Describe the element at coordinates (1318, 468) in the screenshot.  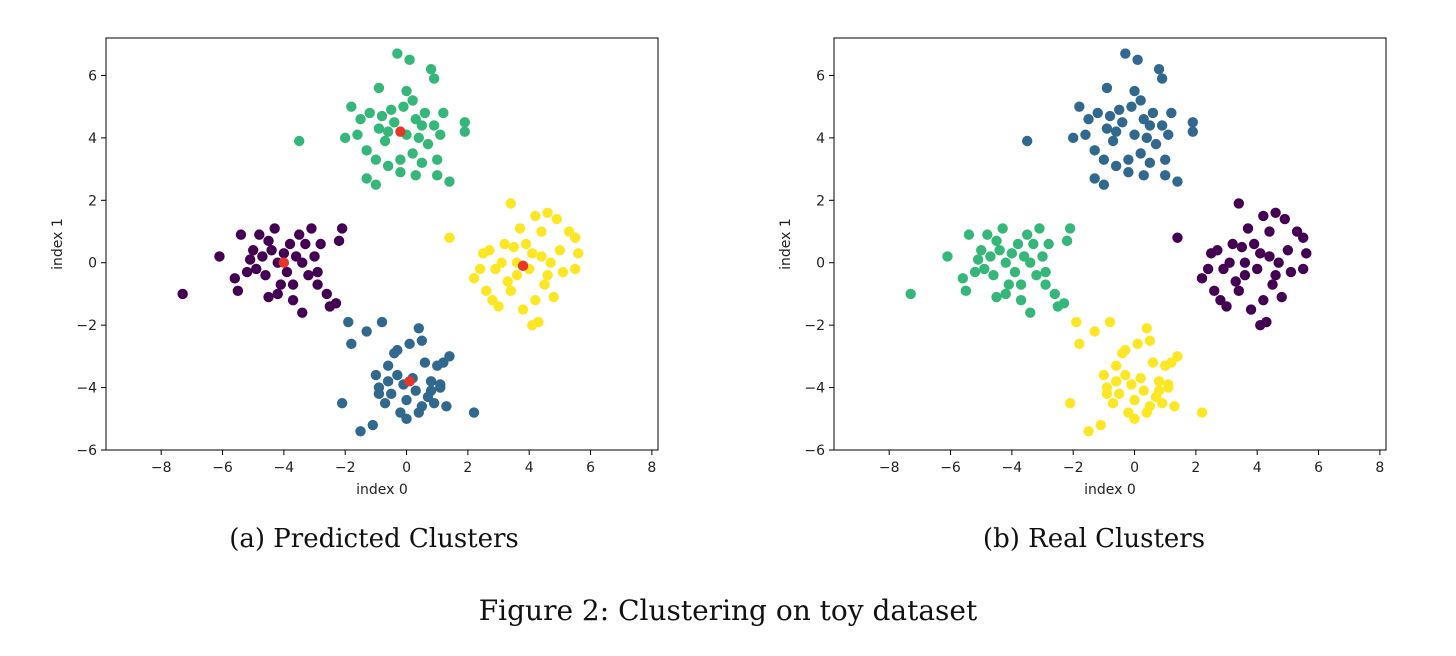
I see `x-tick-label: 6` at that location.